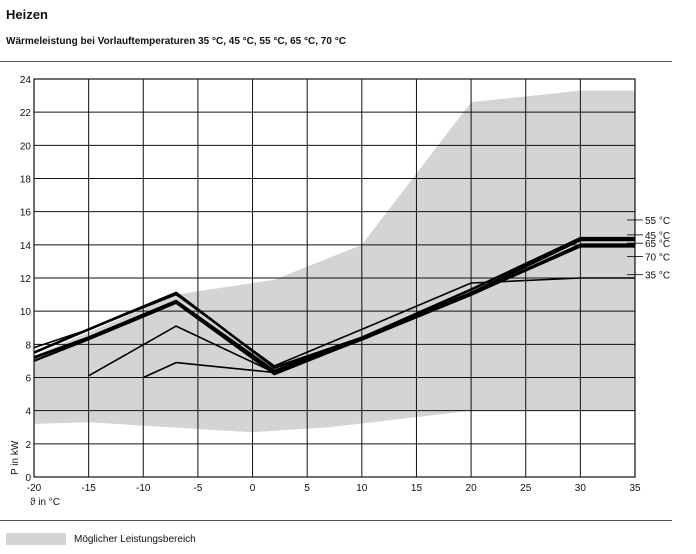 Image resolution: width=696 pixels, height=554 pixels. What do you see at coordinates (417, 488) in the screenshot?
I see `x-tick-label: 15` at bounding box center [417, 488].